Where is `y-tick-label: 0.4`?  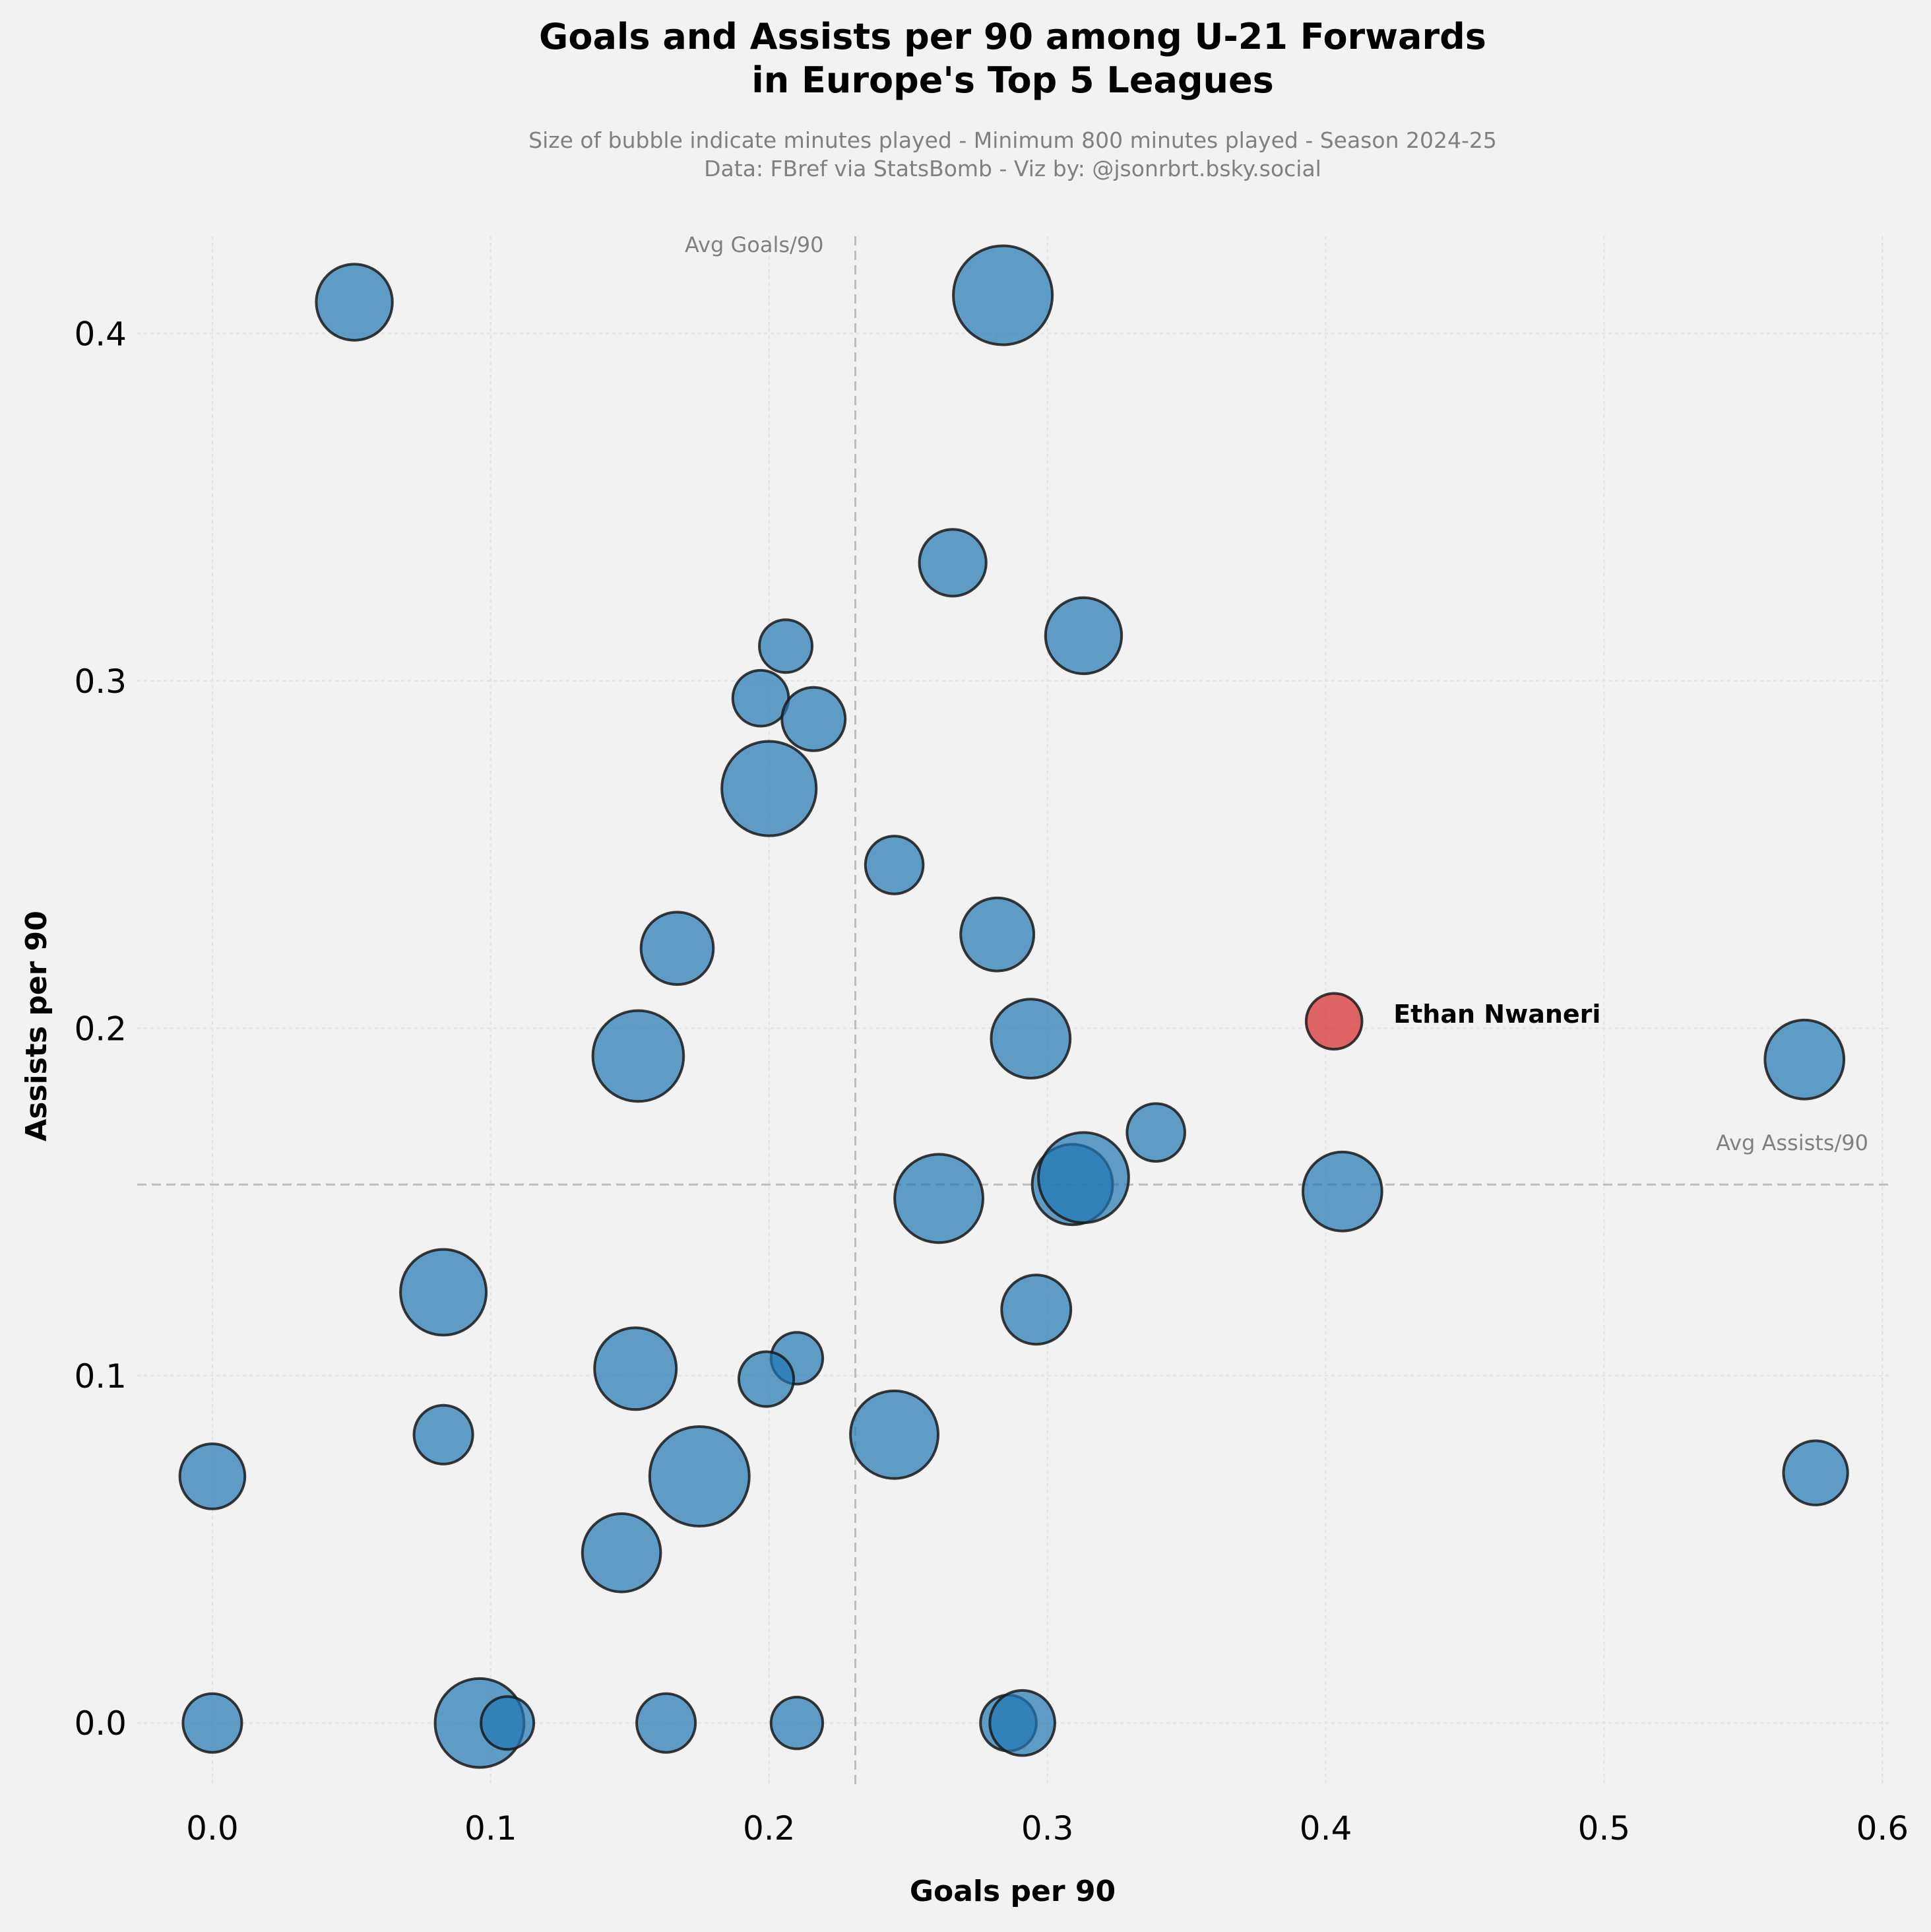
y-tick-label: 0.4 is located at coordinates (101, 334).